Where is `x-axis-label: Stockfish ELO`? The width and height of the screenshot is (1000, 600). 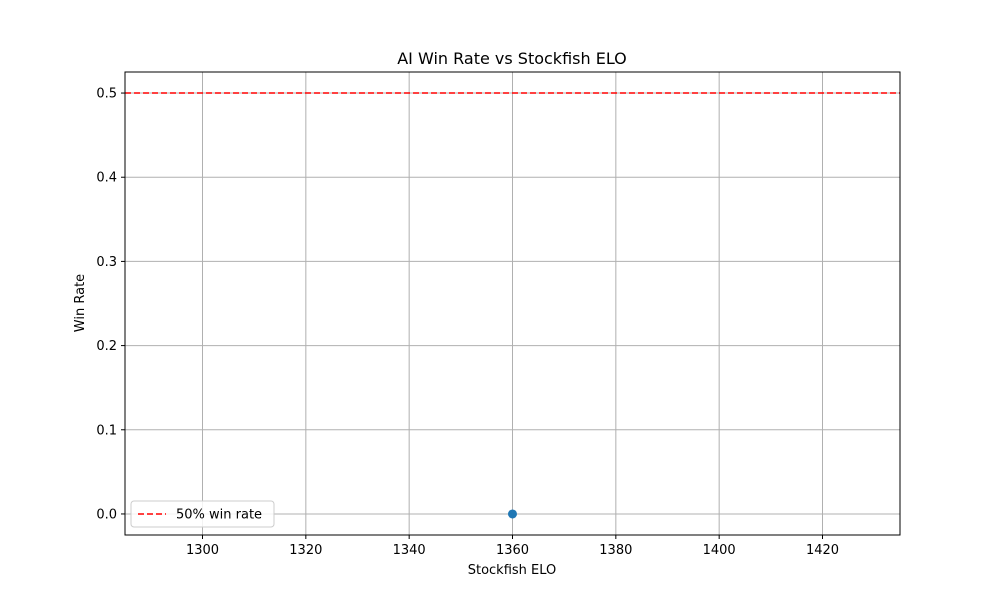
x-axis-label: Stockfish ELO is located at coordinates (512, 570).